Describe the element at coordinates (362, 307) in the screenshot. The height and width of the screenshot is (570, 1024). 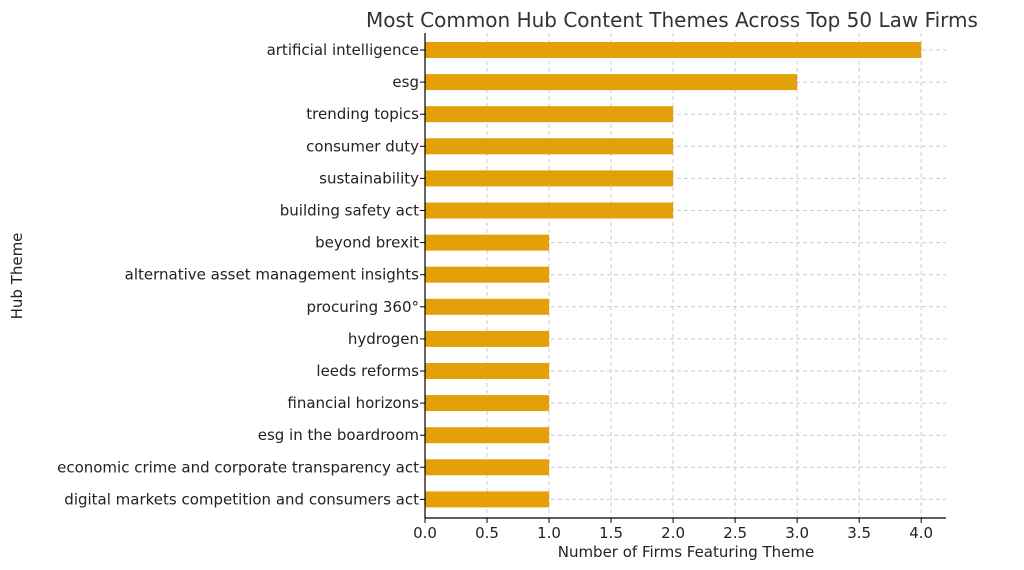
I see `category-label: procuring 360°` at that location.